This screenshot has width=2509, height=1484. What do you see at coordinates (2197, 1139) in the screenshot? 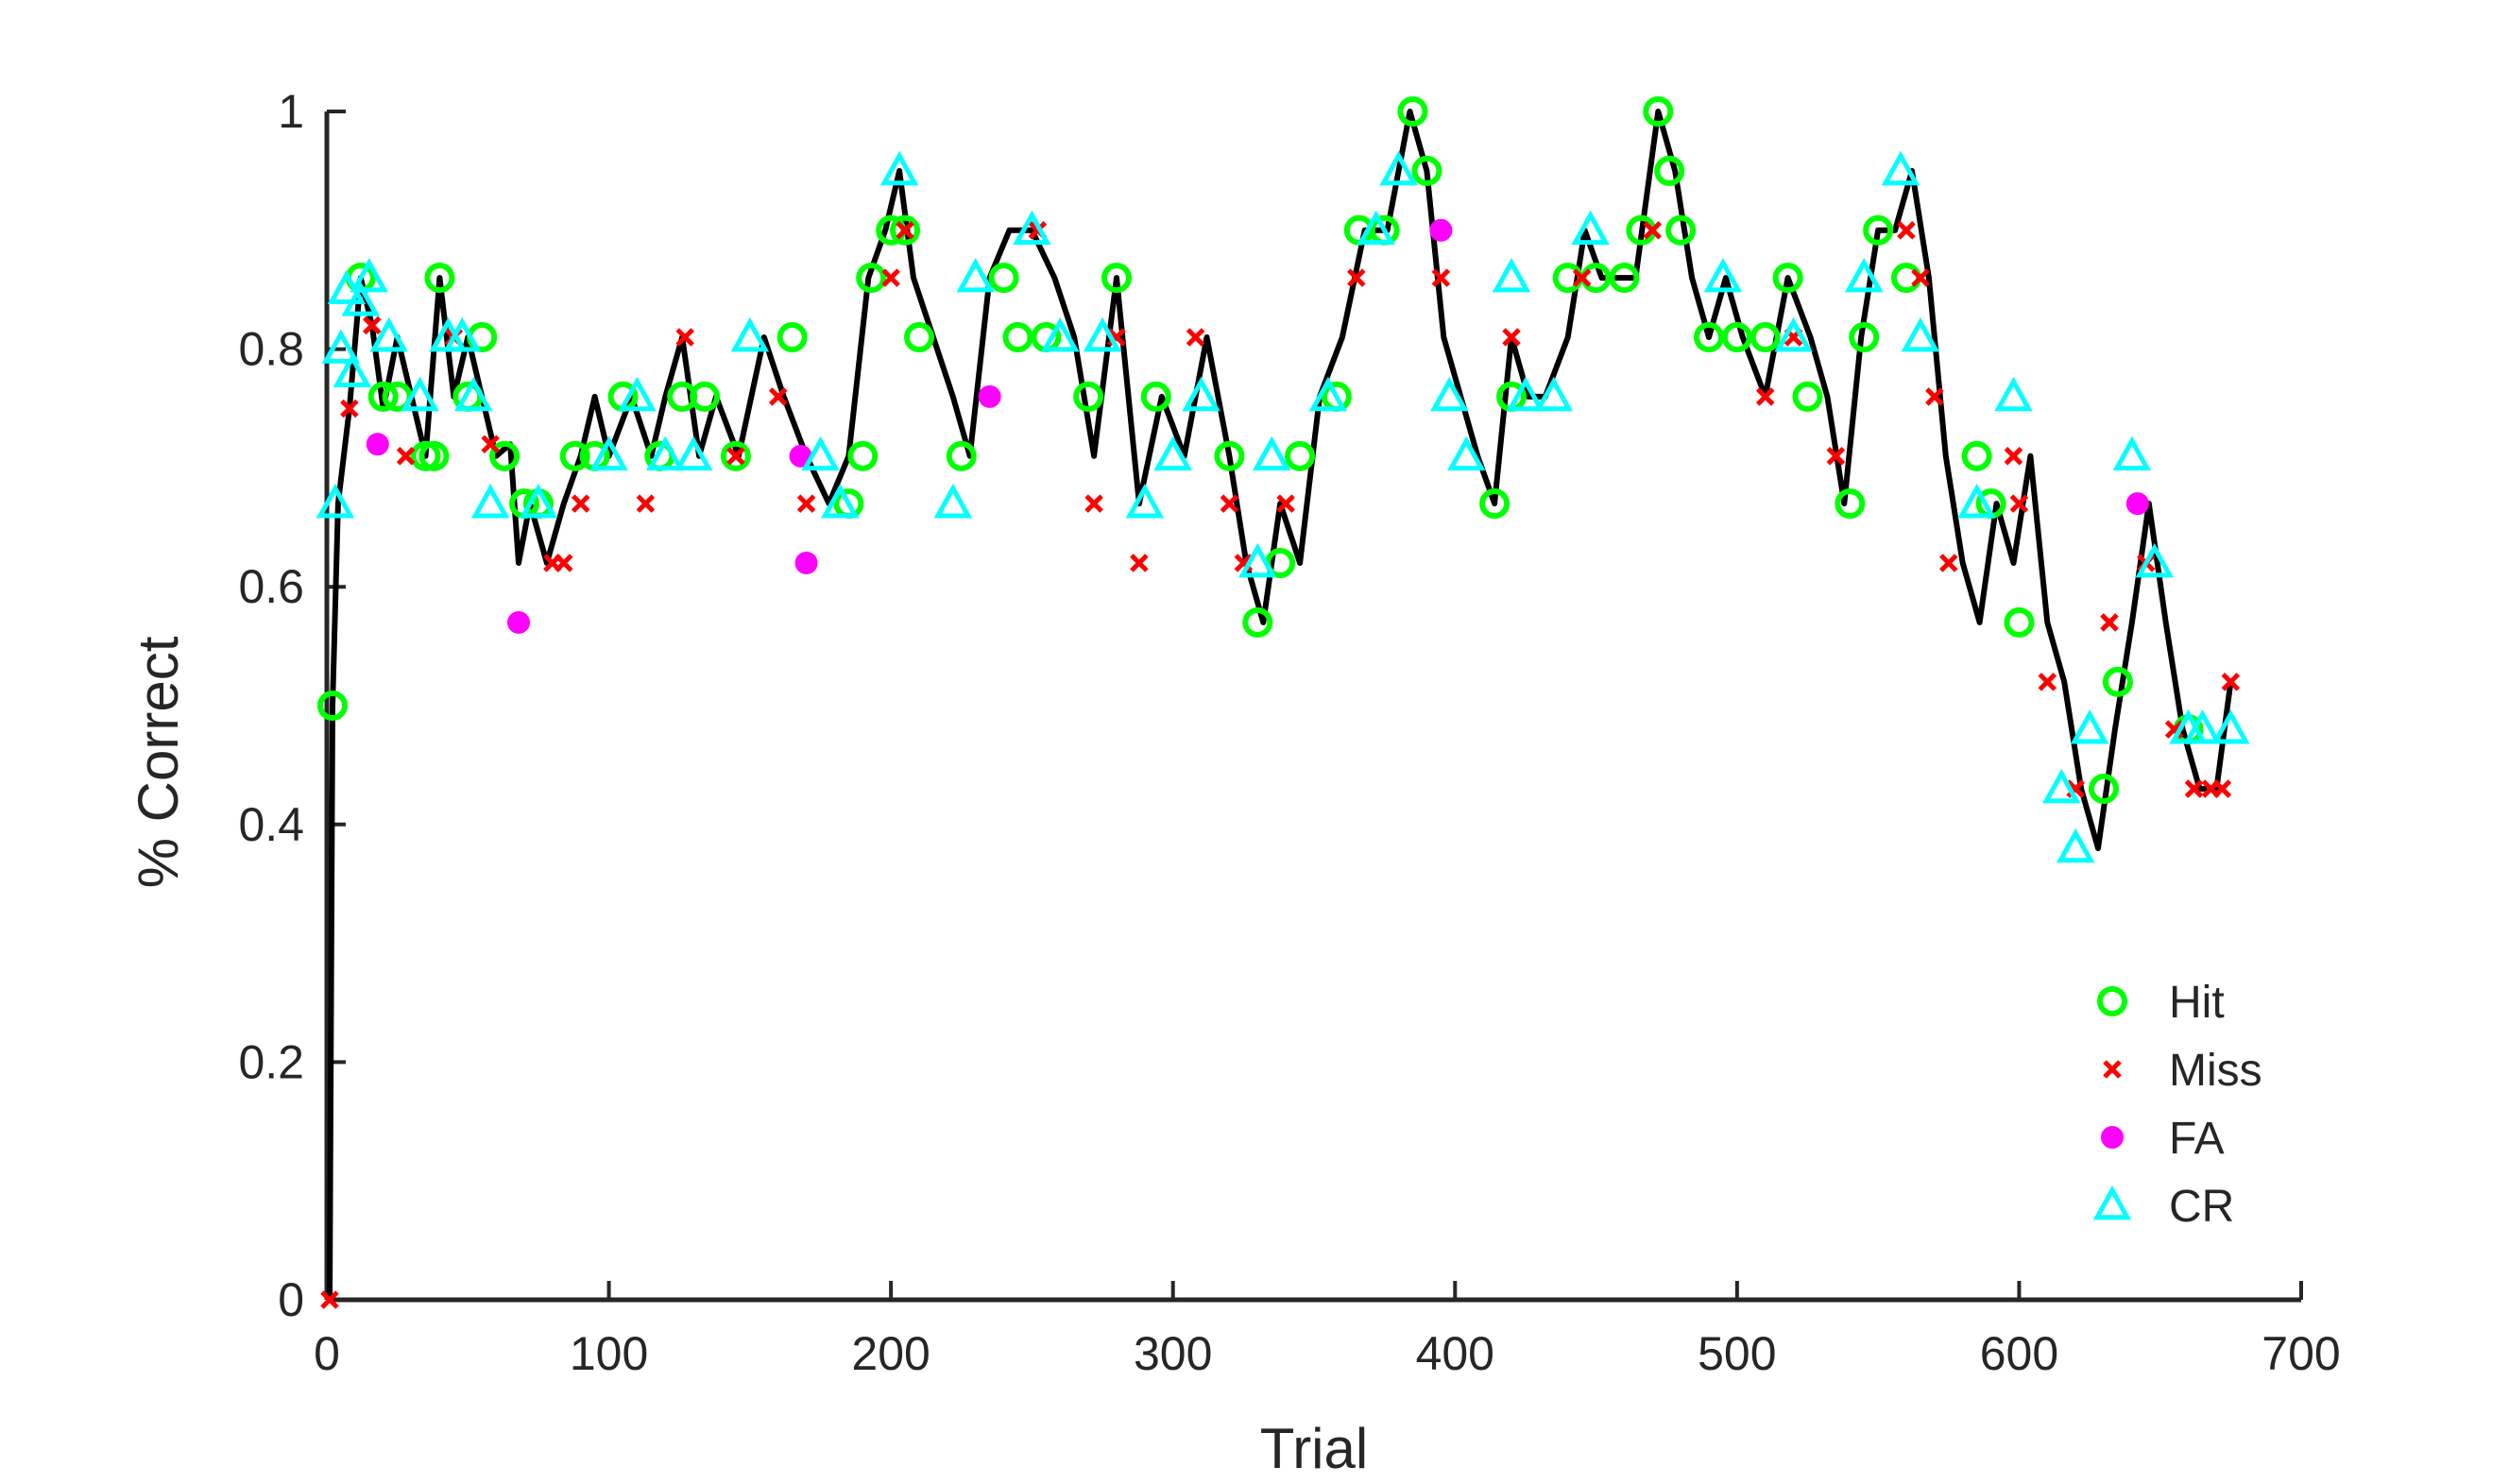
I see `legend-fa-label: FA` at bounding box center [2197, 1139].